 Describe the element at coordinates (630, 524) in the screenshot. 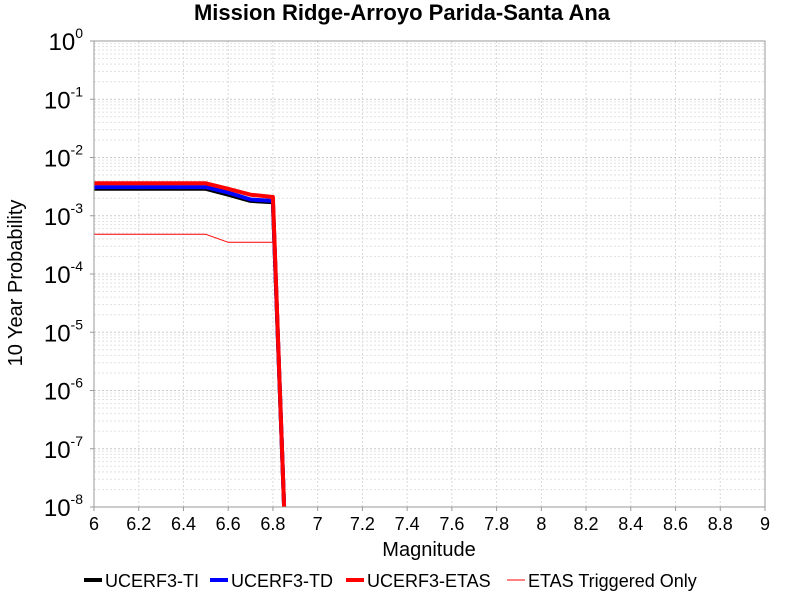

I see `x-tick-label: 8.4` at that location.